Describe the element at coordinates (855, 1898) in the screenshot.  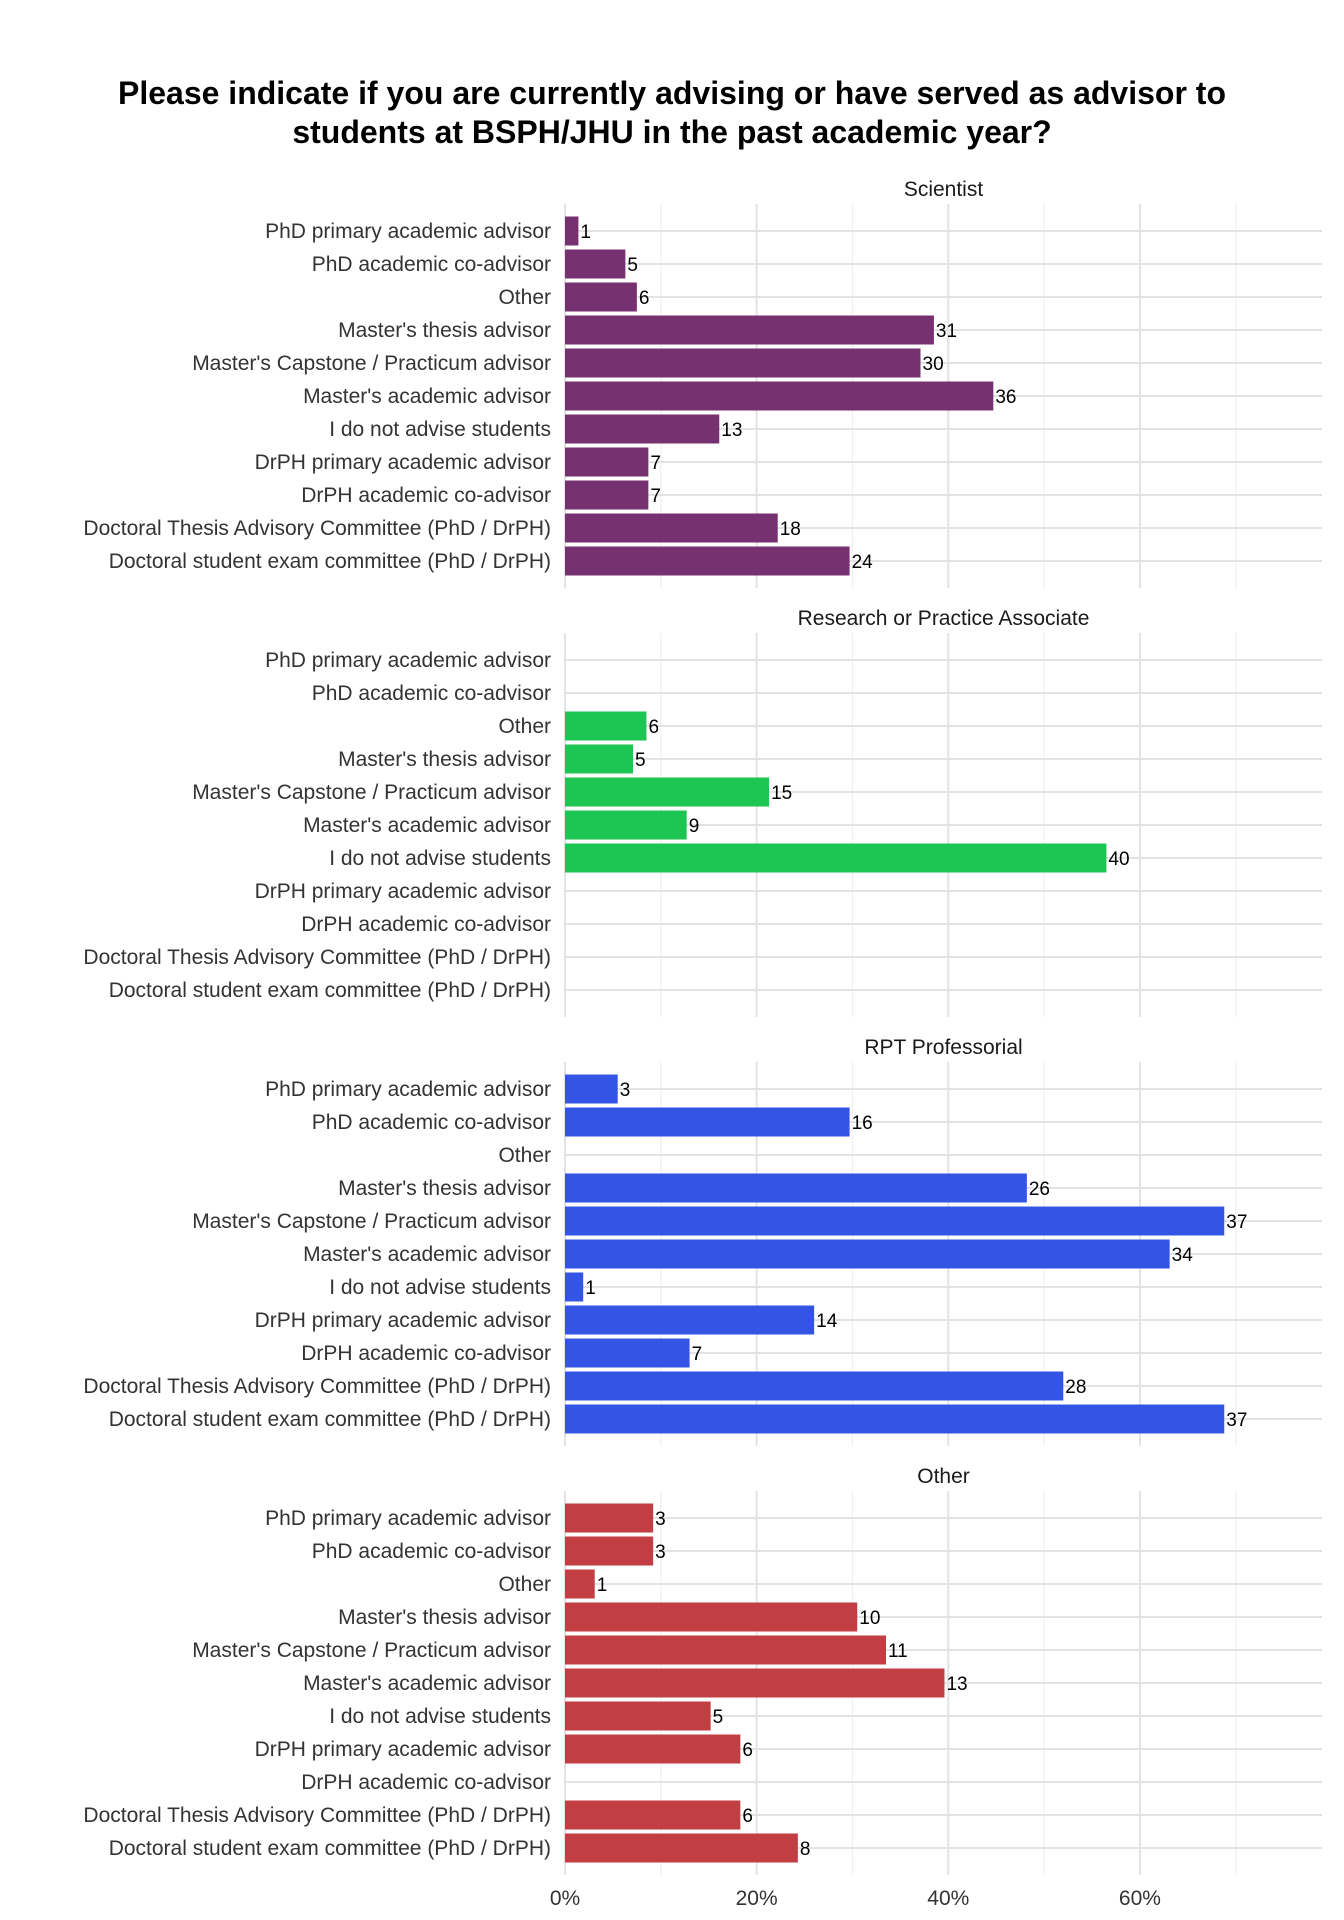
I see `x-axis: 0% 20% 40% 60%` at that location.